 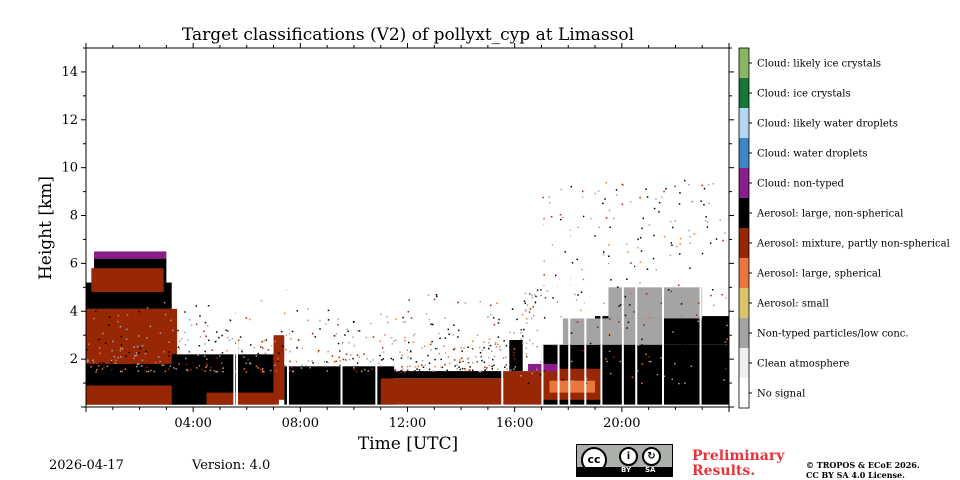 I want to click on legend-label: Aerosol: large, non-spherical, so click(x=829, y=214).